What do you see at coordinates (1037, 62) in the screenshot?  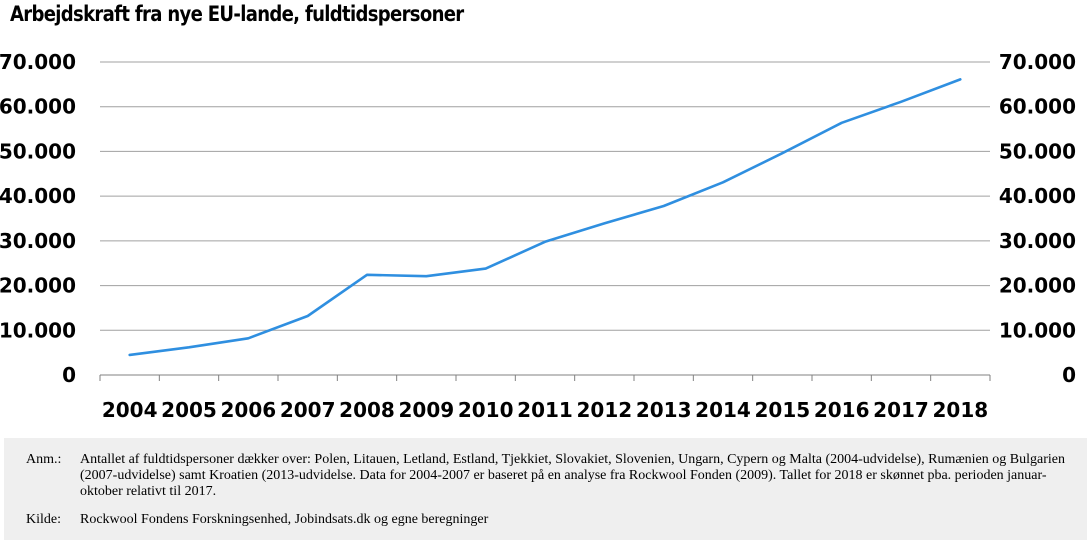 I see `y-tick-label-right: 70.000` at bounding box center [1037, 62].